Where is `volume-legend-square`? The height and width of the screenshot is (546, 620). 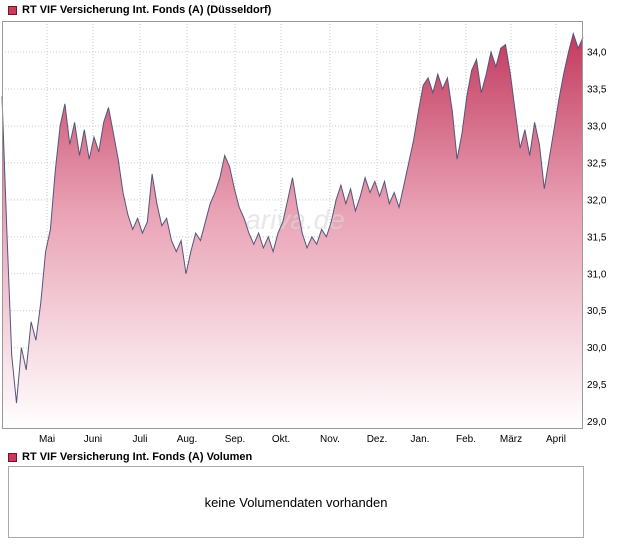
volume-legend-square is located at coordinates (12, 457).